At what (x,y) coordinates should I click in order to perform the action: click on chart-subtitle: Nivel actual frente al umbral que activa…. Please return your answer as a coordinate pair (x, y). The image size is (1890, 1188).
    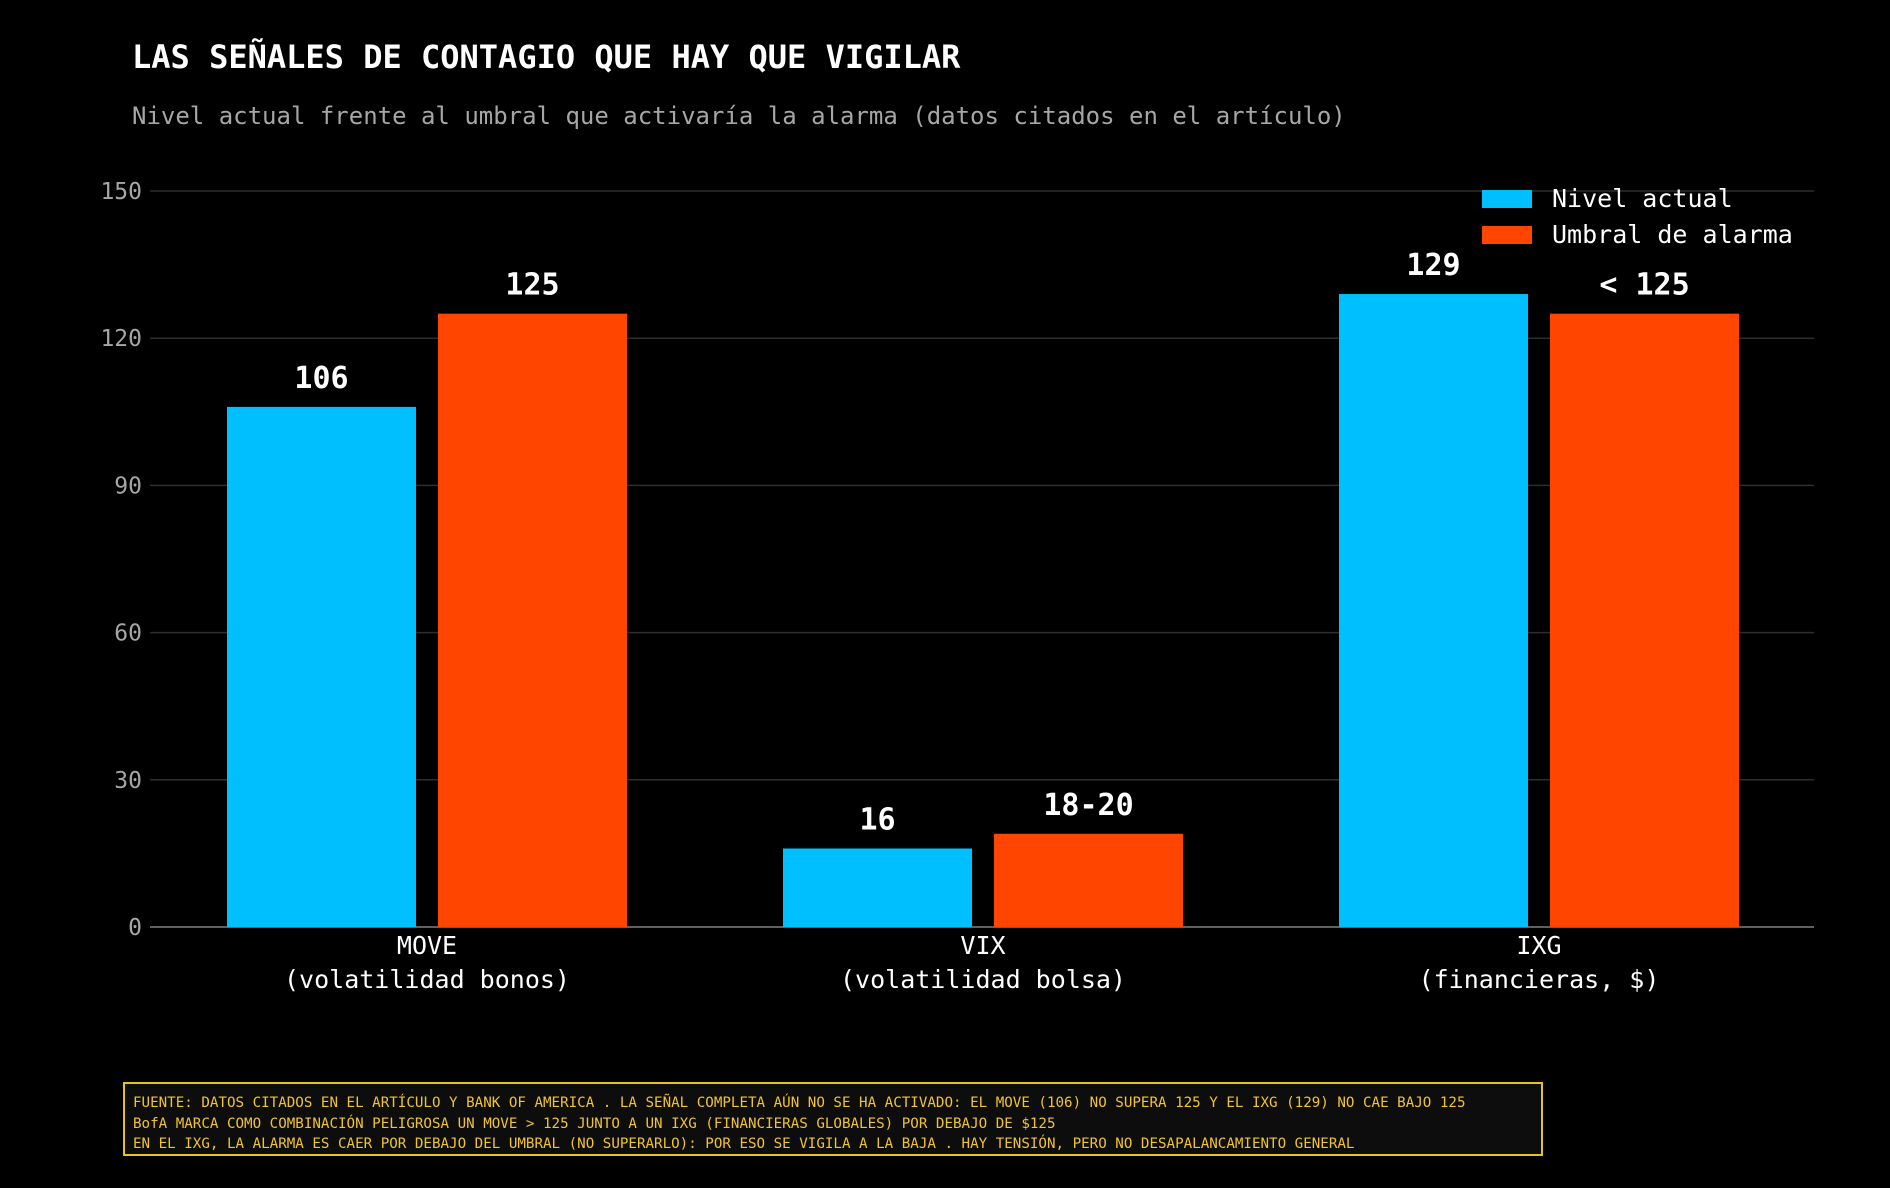
    Looking at the image, I should click on (739, 116).